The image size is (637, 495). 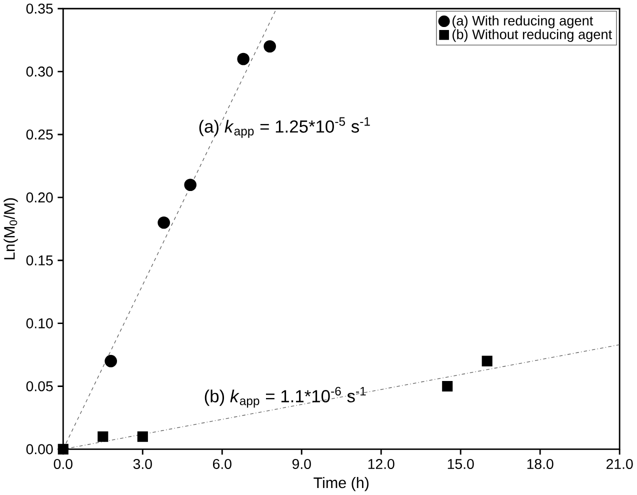 I want to click on y-tick-label: 0.30, so click(x=39, y=71).